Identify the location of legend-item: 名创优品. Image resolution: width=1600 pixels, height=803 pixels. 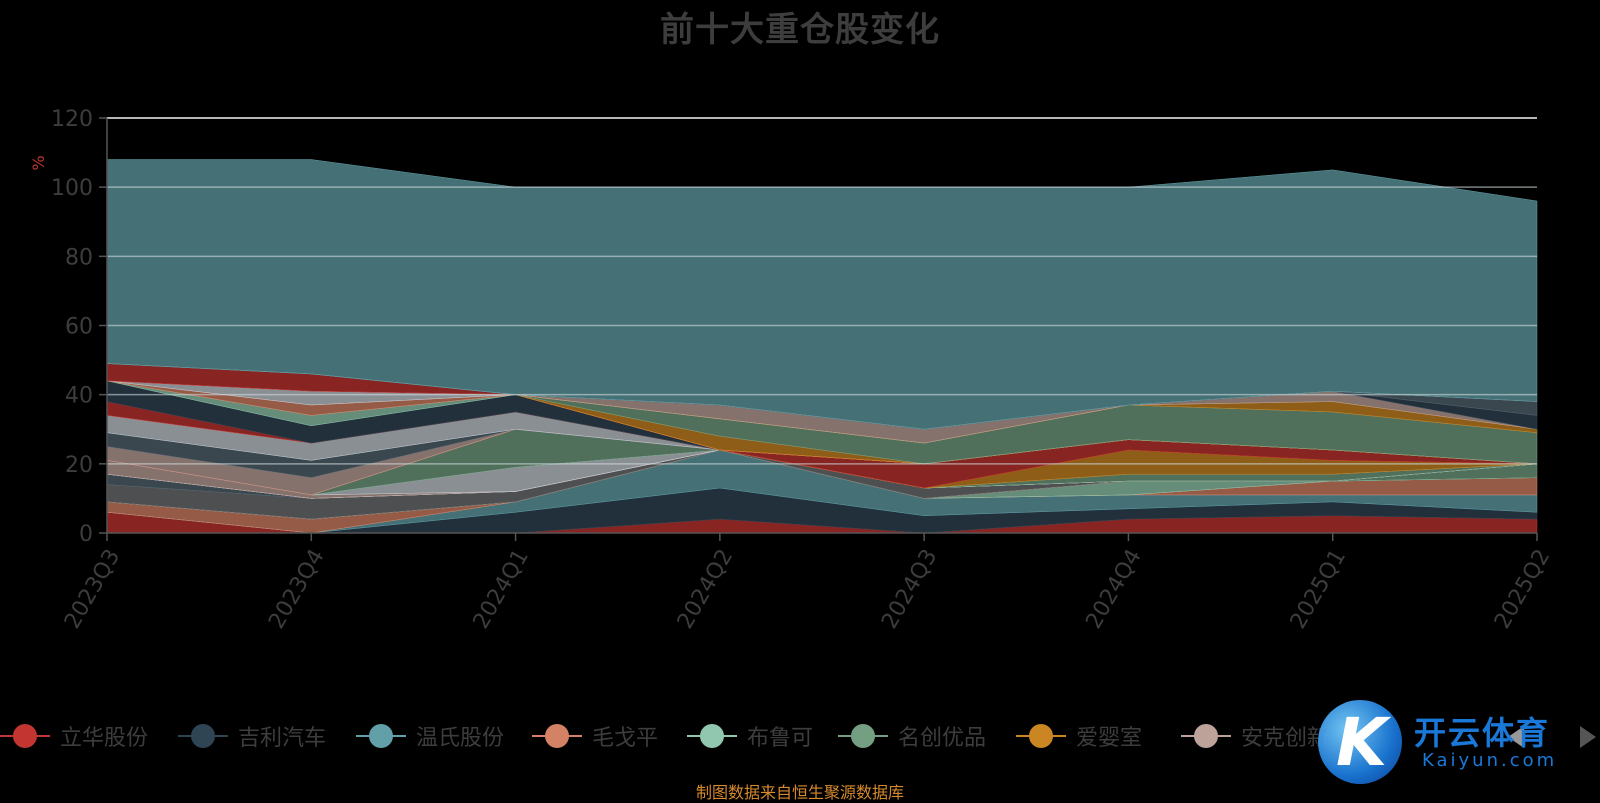
(912, 736).